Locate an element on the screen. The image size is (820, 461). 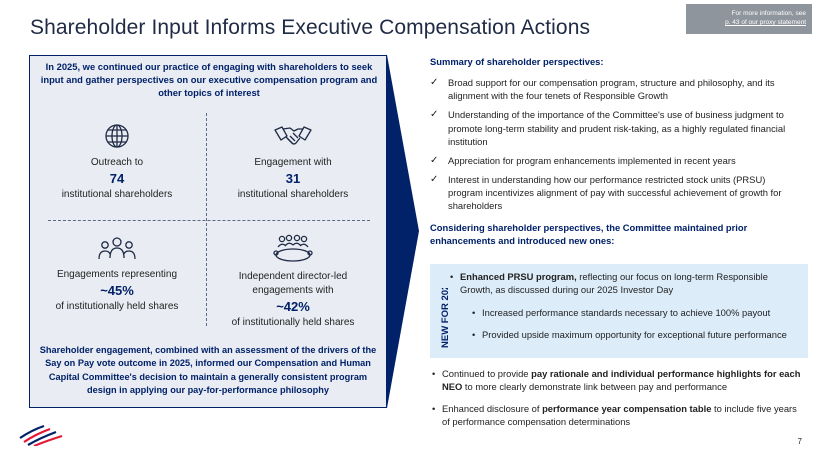
reference-line-1: For more information, see is located at coordinates (768, 13).